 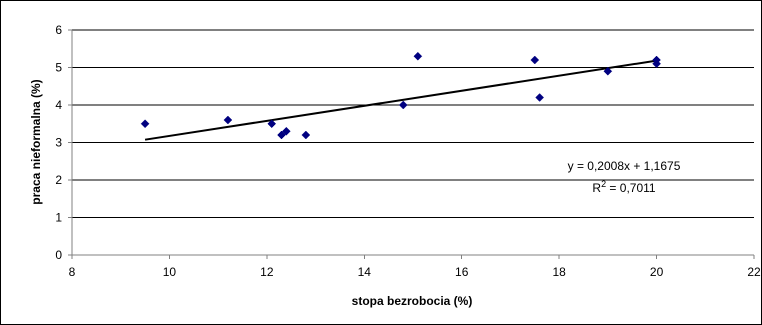 What do you see at coordinates (58, 68) in the screenshot?
I see `y-tick-label-5: 5` at bounding box center [58, 68].